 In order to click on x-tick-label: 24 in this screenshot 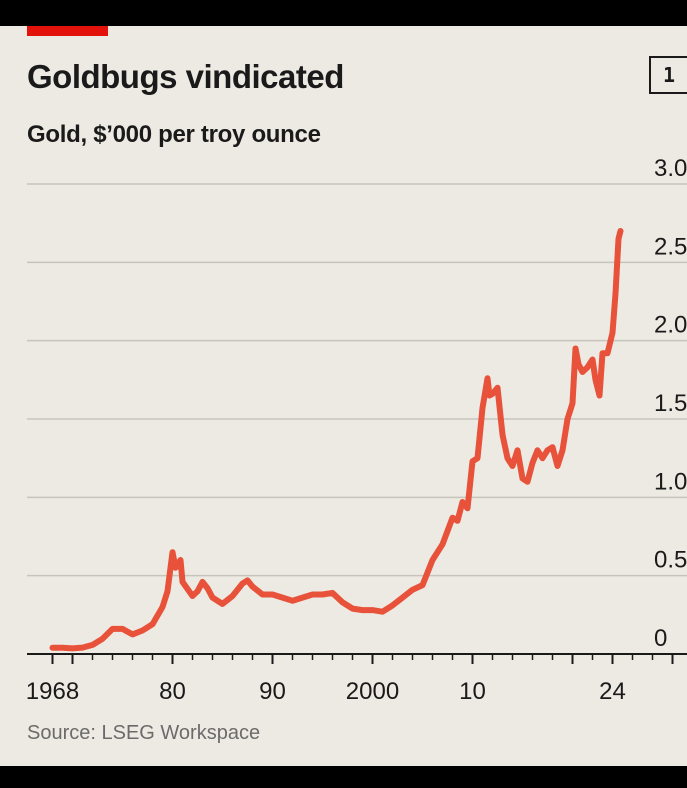, I will do `click(612, 691)`.